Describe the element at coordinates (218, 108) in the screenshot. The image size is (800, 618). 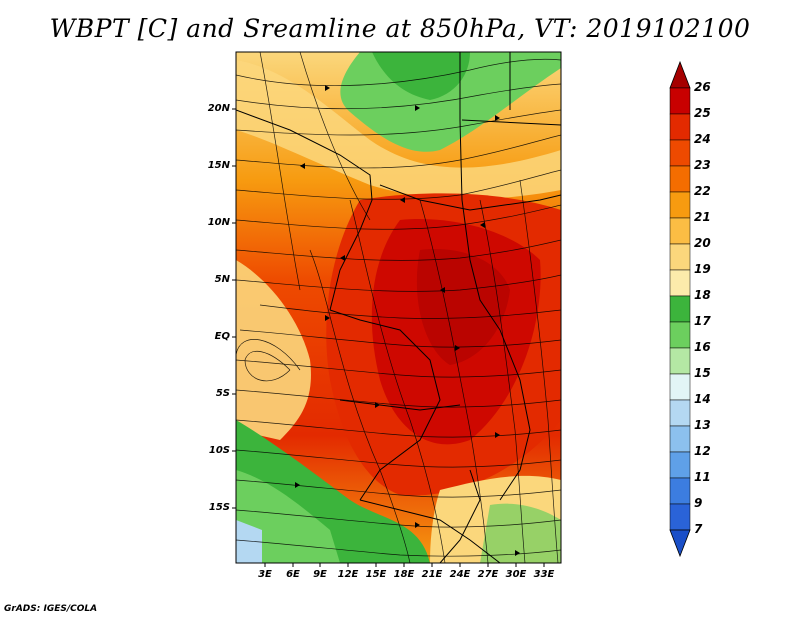
I see `lat-label-20n: 20N` at that location.